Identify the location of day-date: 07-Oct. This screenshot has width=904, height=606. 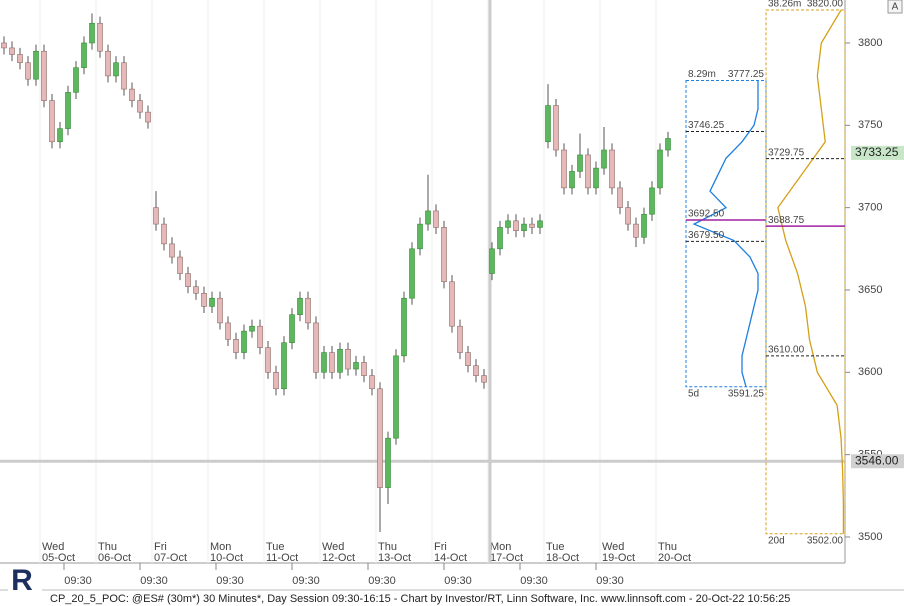
(170, 558).